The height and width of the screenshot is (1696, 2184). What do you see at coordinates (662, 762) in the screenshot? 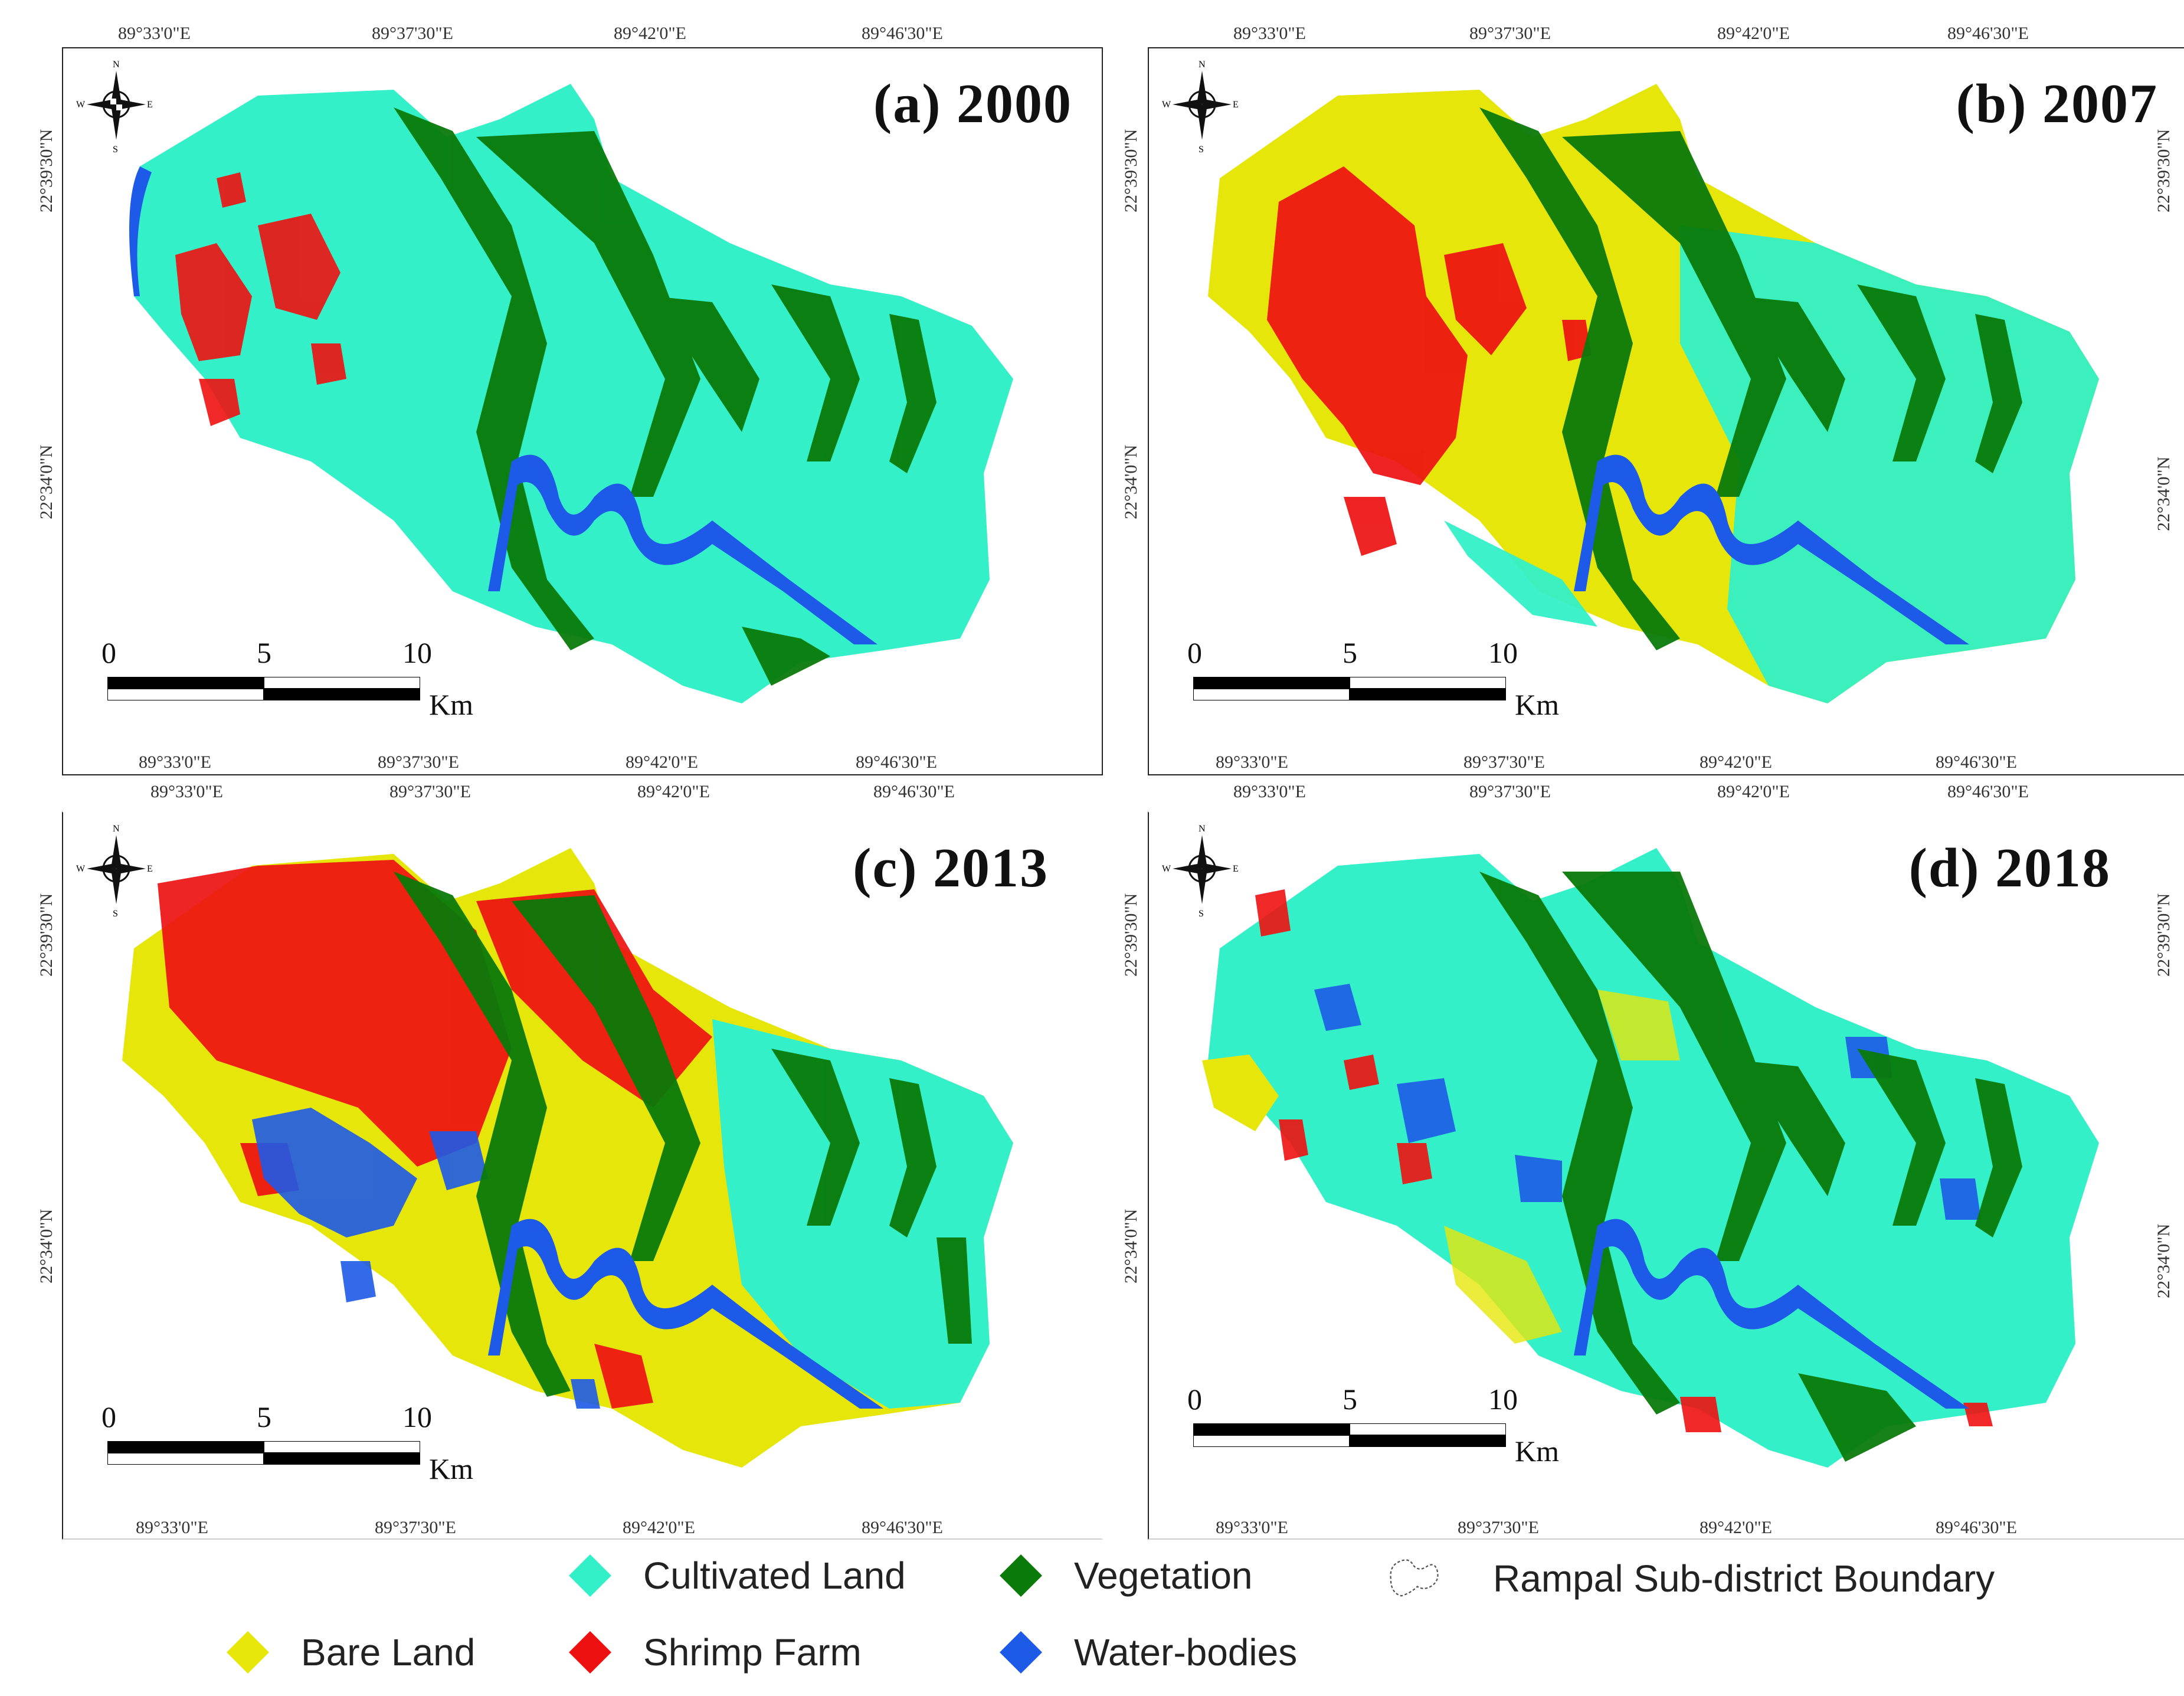
I see `tick-bottom-a-3: 89°42'0"E` at bounding box center [662, 762].